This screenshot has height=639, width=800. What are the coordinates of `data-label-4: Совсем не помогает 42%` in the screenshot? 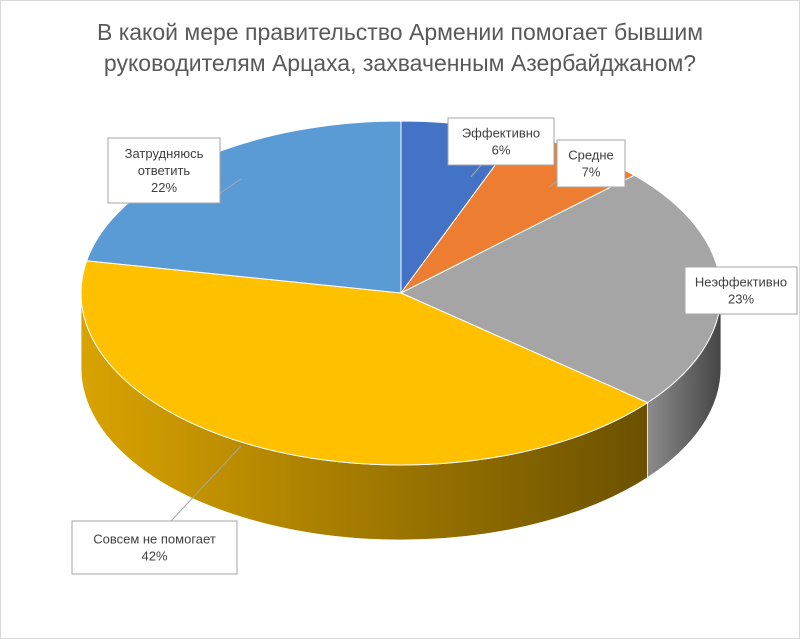 It's located at (154, 547).